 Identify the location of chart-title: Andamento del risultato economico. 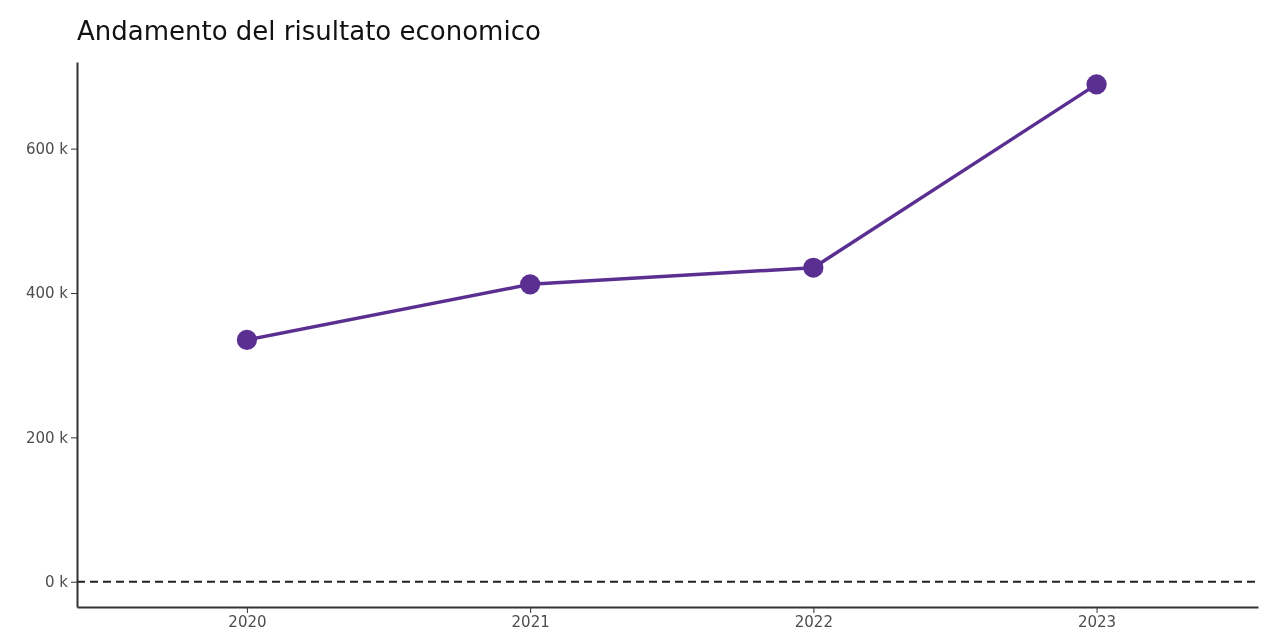
(309, 31).